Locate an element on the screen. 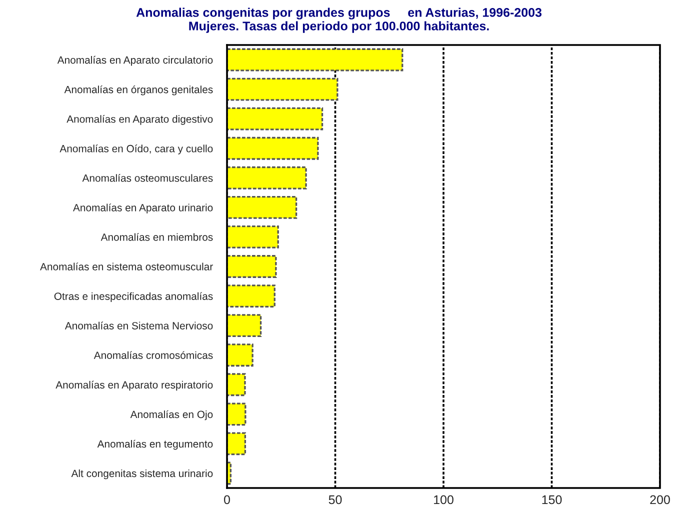 The height and width of the screenshot is (515, 678). x-tick-label: 100 is located at coordinates (444, 499).